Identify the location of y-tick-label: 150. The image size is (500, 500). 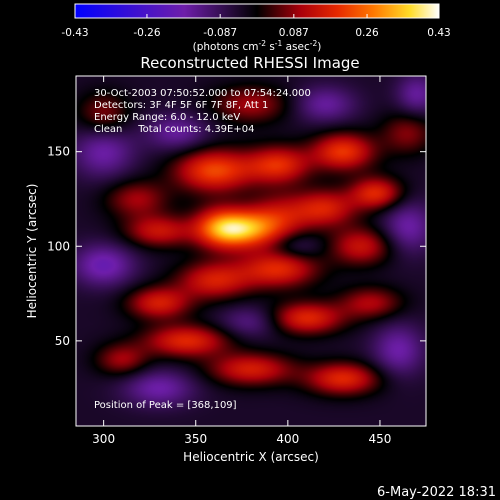
(58, 152).